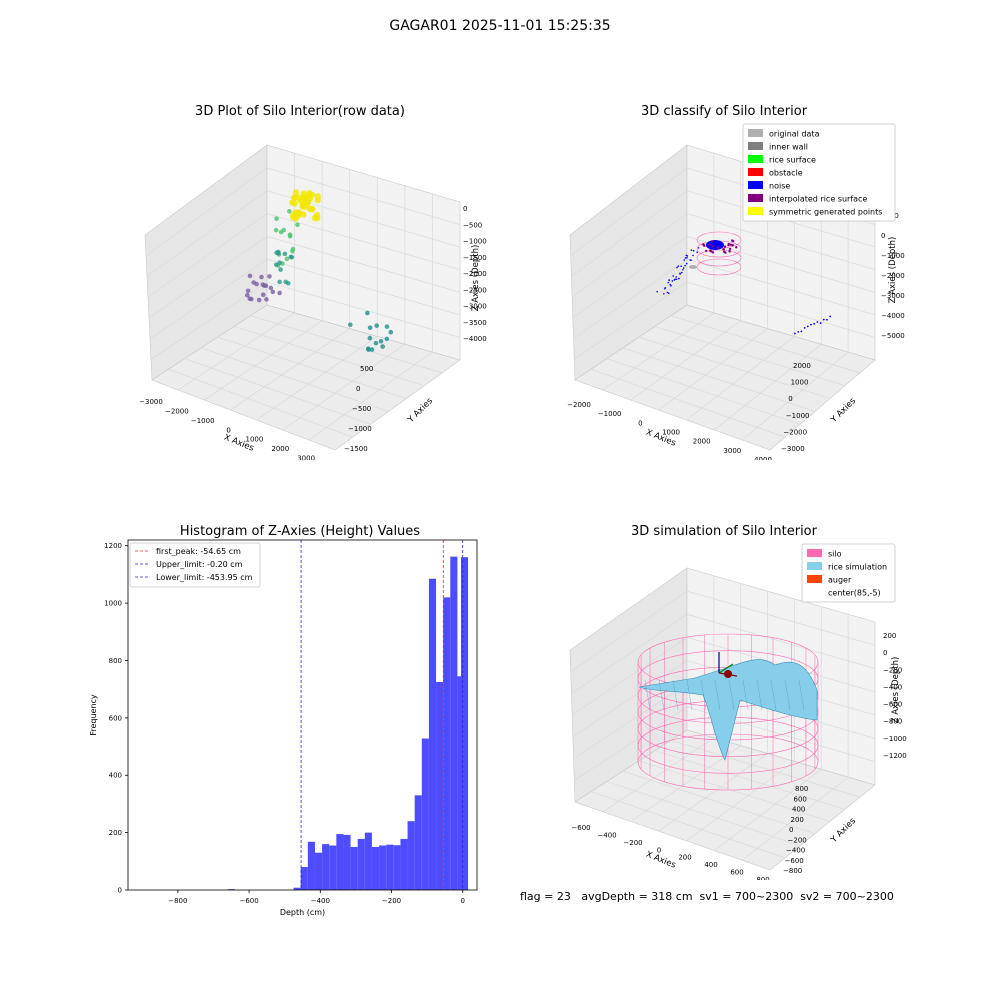 The image size is (1000, 1000). I want to click on plot2-x-tick-label: 0, so click(640, 423).